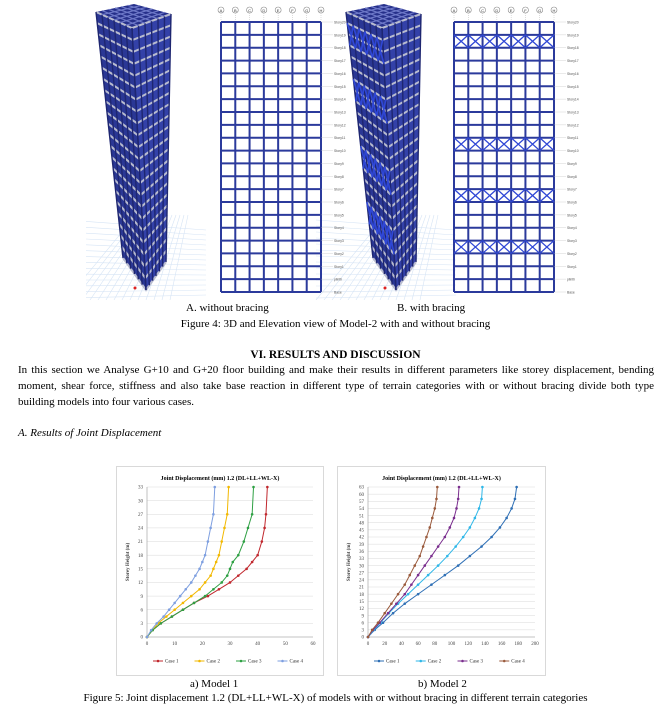 The image size is (671, 715). I want to click on story-label: Story2, so click(339, 254).